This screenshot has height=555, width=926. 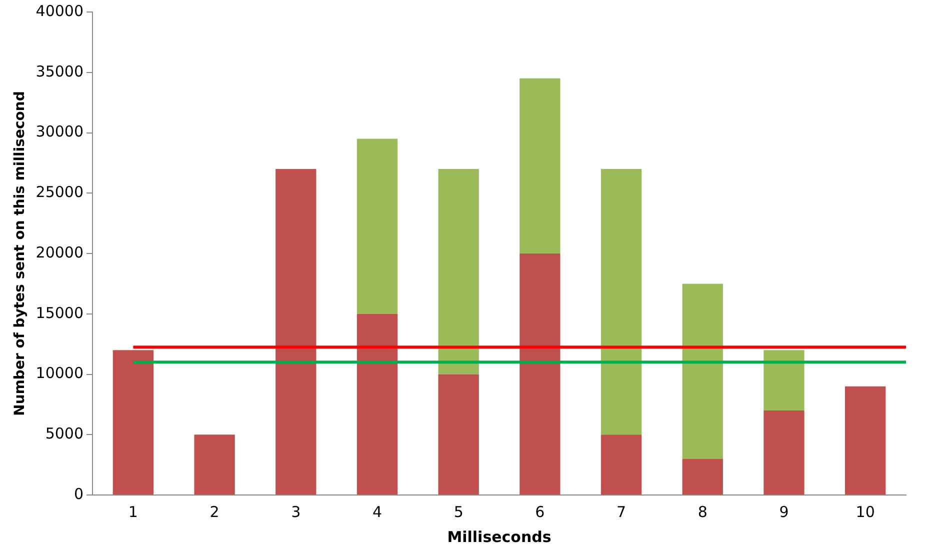 What do you see at coordinates (540, 511) in the screenshot?
I see `x-tick-label: 6` at bounding box center [540, 511].